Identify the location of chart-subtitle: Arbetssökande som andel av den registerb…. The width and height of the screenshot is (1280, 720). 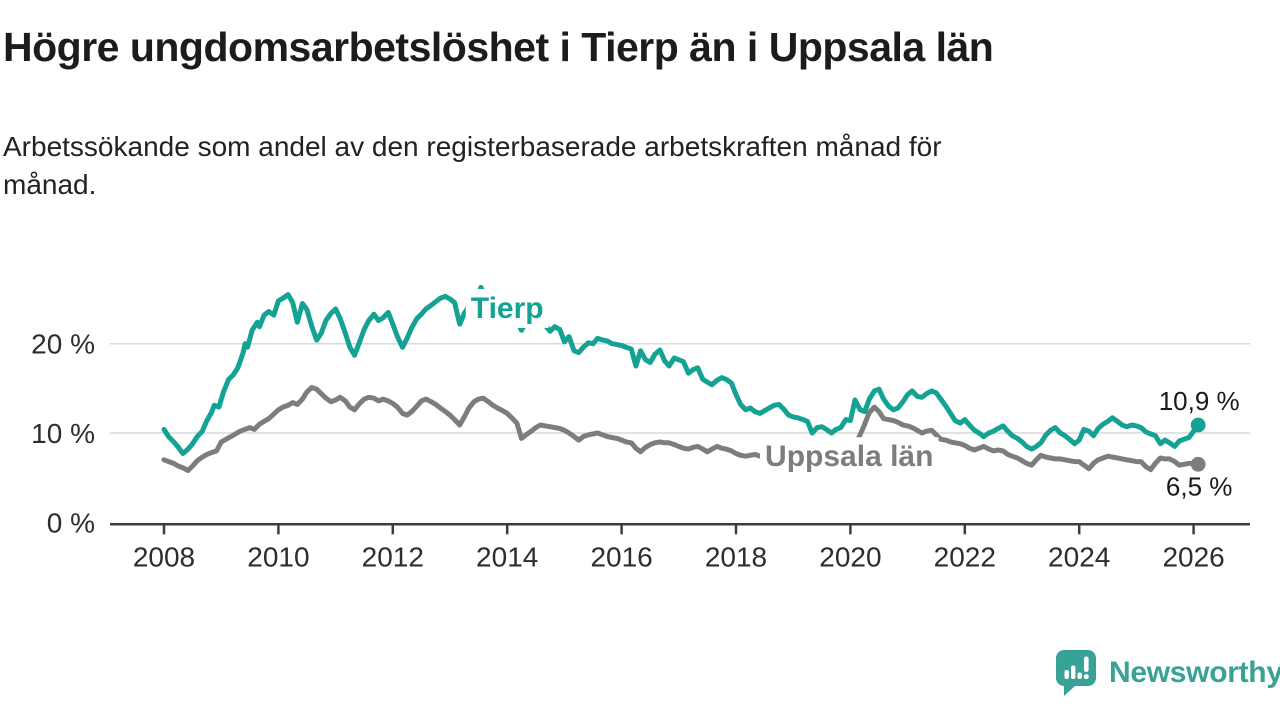
(472, 165).